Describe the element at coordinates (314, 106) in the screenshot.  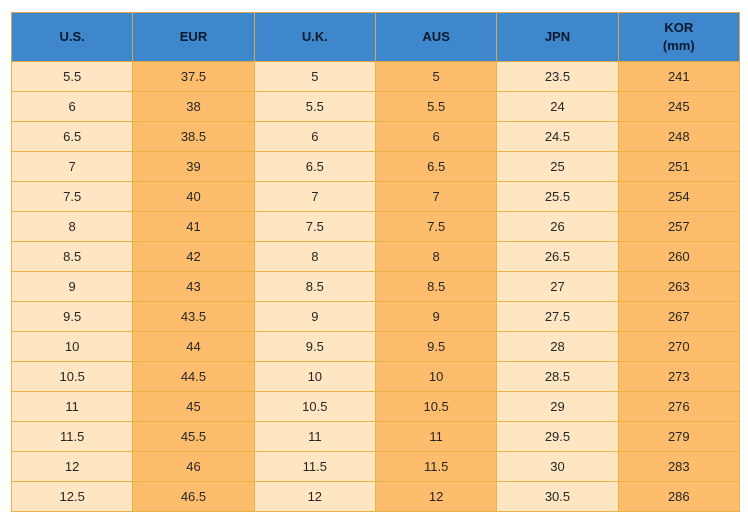
I see `cell-uk: 5.5` at that location.